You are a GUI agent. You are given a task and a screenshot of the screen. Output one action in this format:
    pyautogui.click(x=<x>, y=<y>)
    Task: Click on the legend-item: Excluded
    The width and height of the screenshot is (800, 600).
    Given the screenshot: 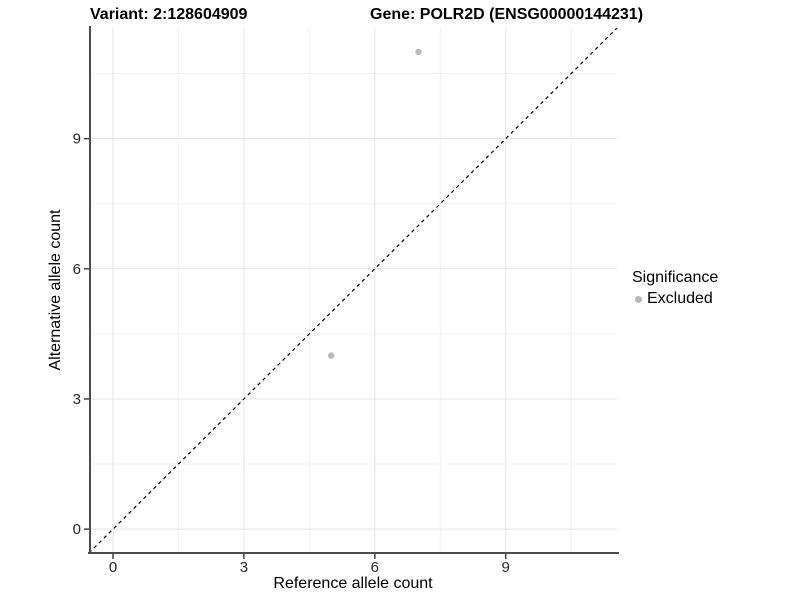 What is the action you would take?
    pyautogui.click(x=675, y=299)
    